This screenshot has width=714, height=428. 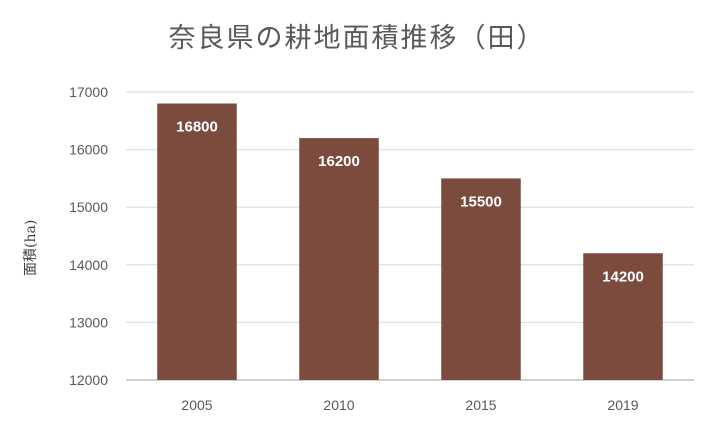 I want to click on y-tick-label: 17000, so click(x=88, y=92).